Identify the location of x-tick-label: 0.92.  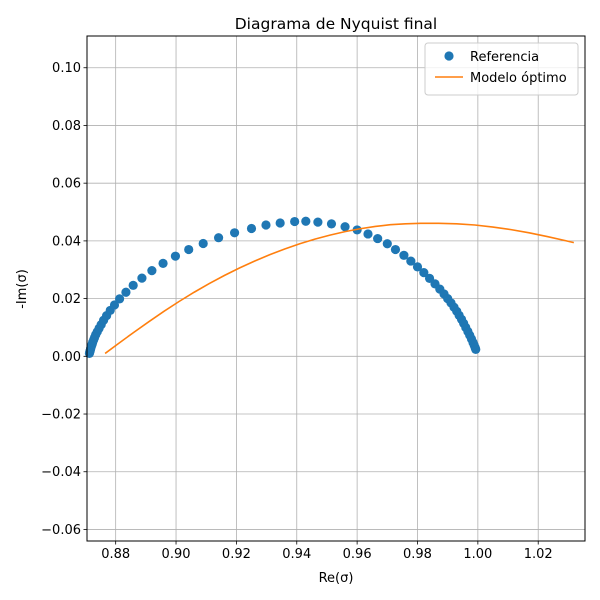
(236, 554).